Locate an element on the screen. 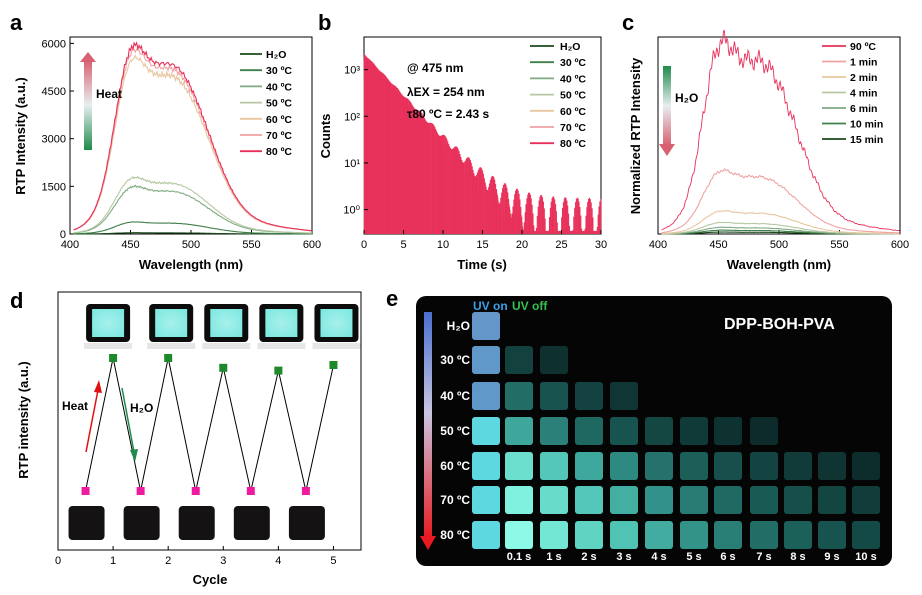 The height and width of the screenshot is (595, 922). panel-b-legend-label: 40 ºC is located at coordinates (573, 79).